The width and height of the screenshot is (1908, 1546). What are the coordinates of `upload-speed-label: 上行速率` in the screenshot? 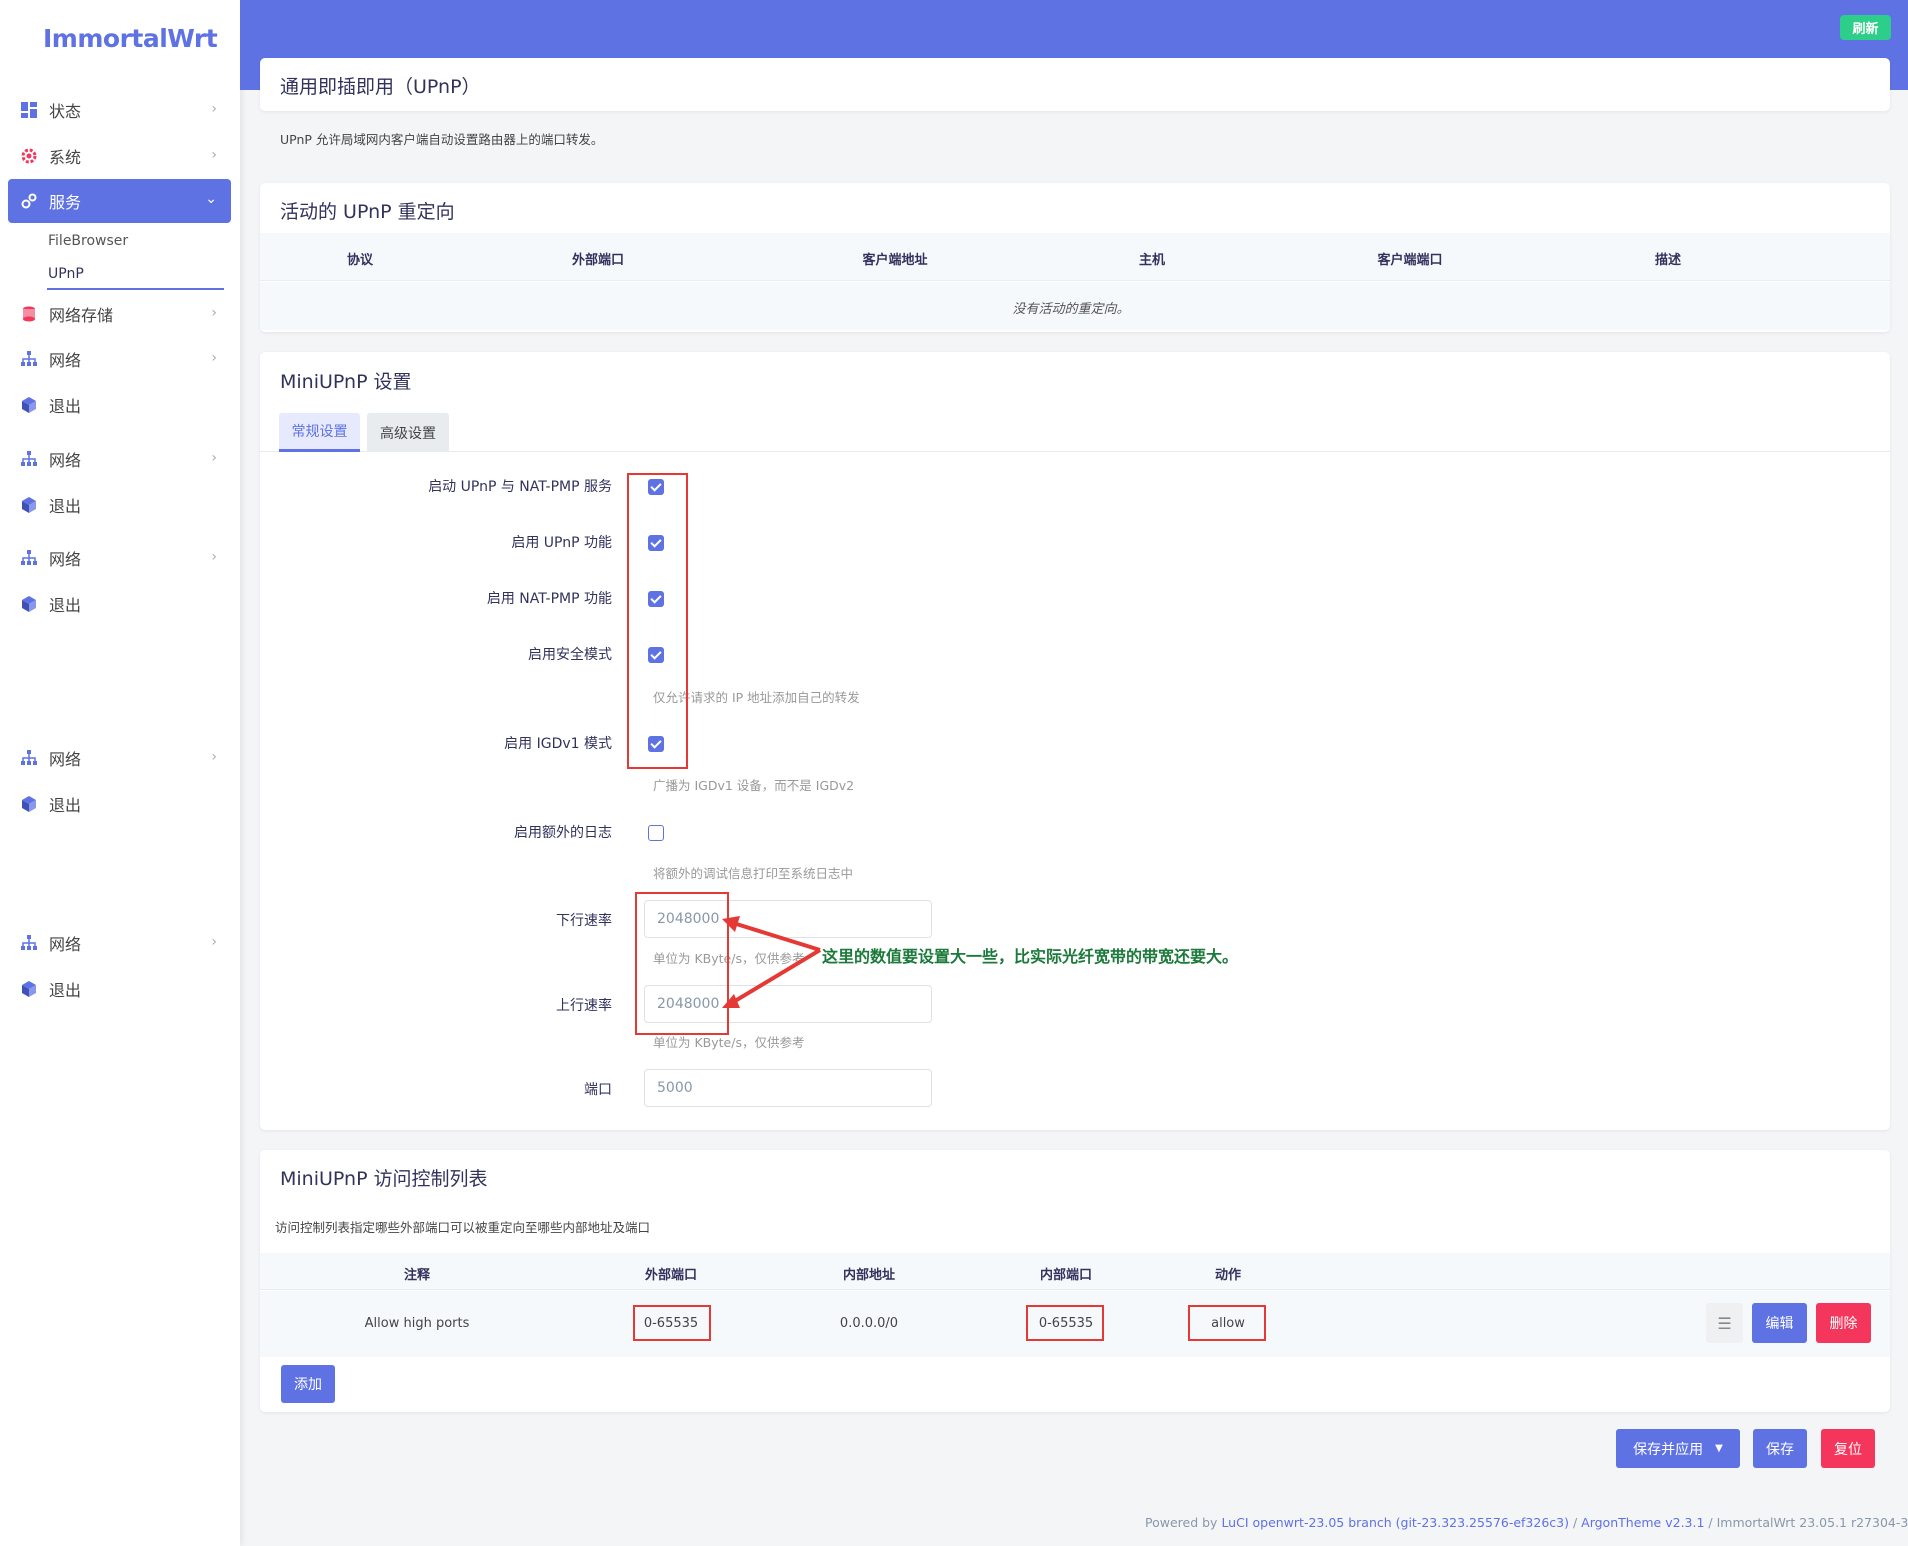 It's located at (584, 1006).